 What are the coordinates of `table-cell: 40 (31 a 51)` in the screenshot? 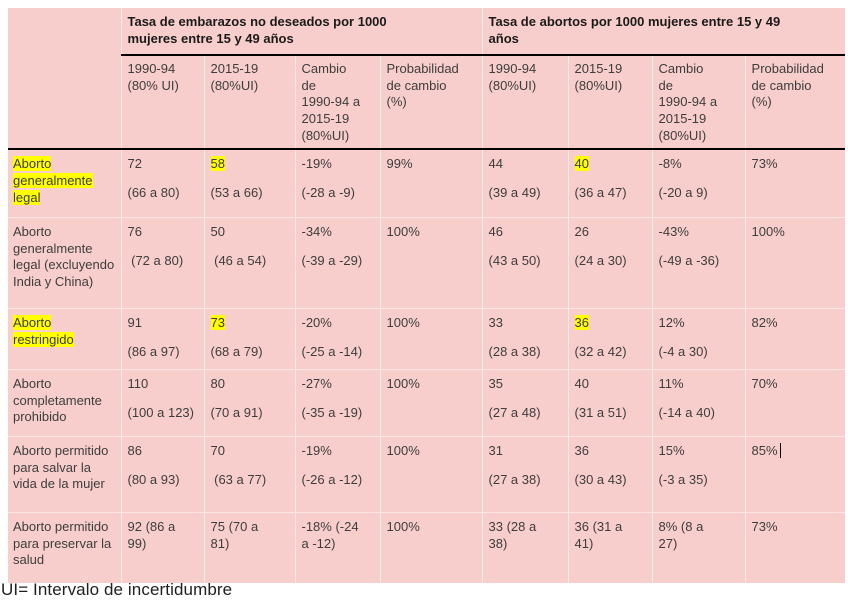 It's located at (610, 402).